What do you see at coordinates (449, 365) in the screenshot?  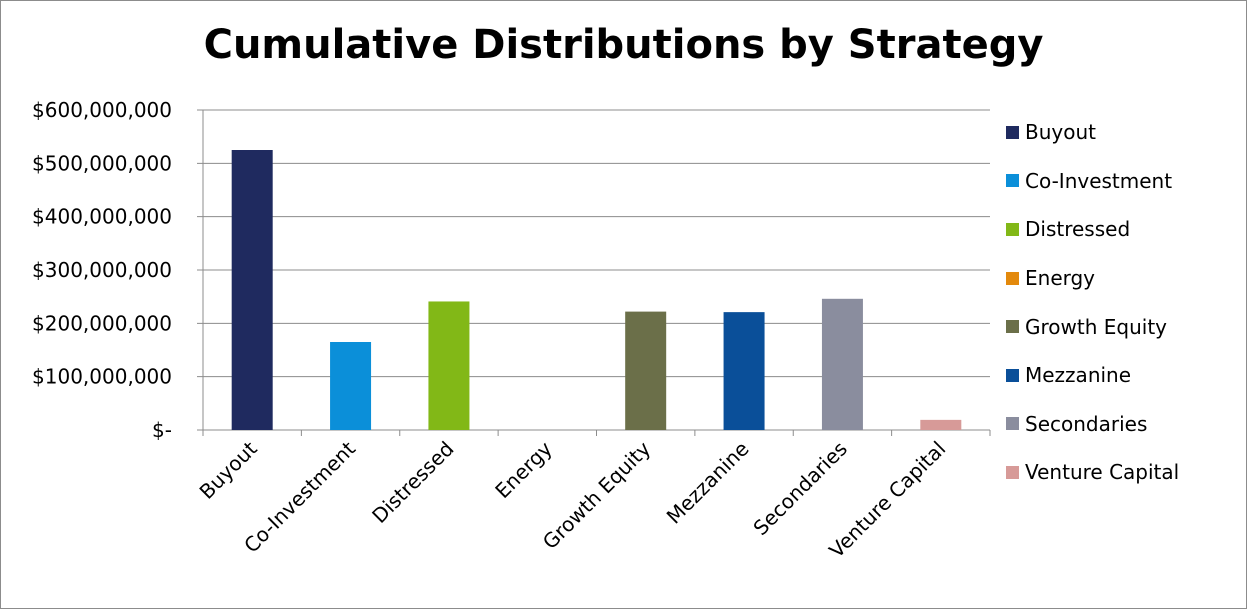 I see `bar-distressed` at bounding box center [449, 365].